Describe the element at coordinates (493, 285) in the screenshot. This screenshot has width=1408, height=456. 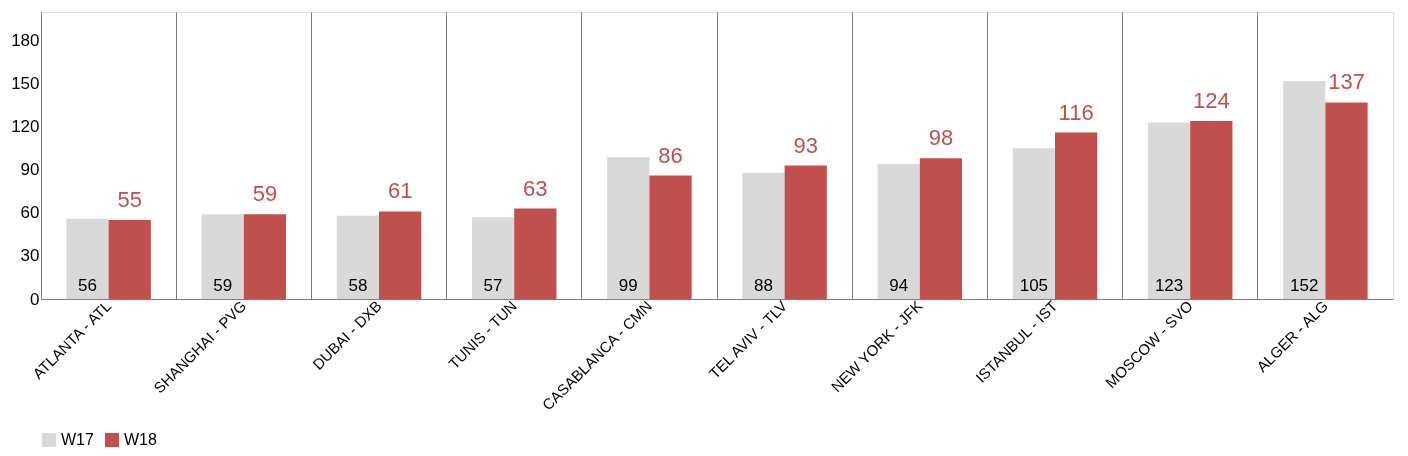
I see `data-label: 57` at that location.